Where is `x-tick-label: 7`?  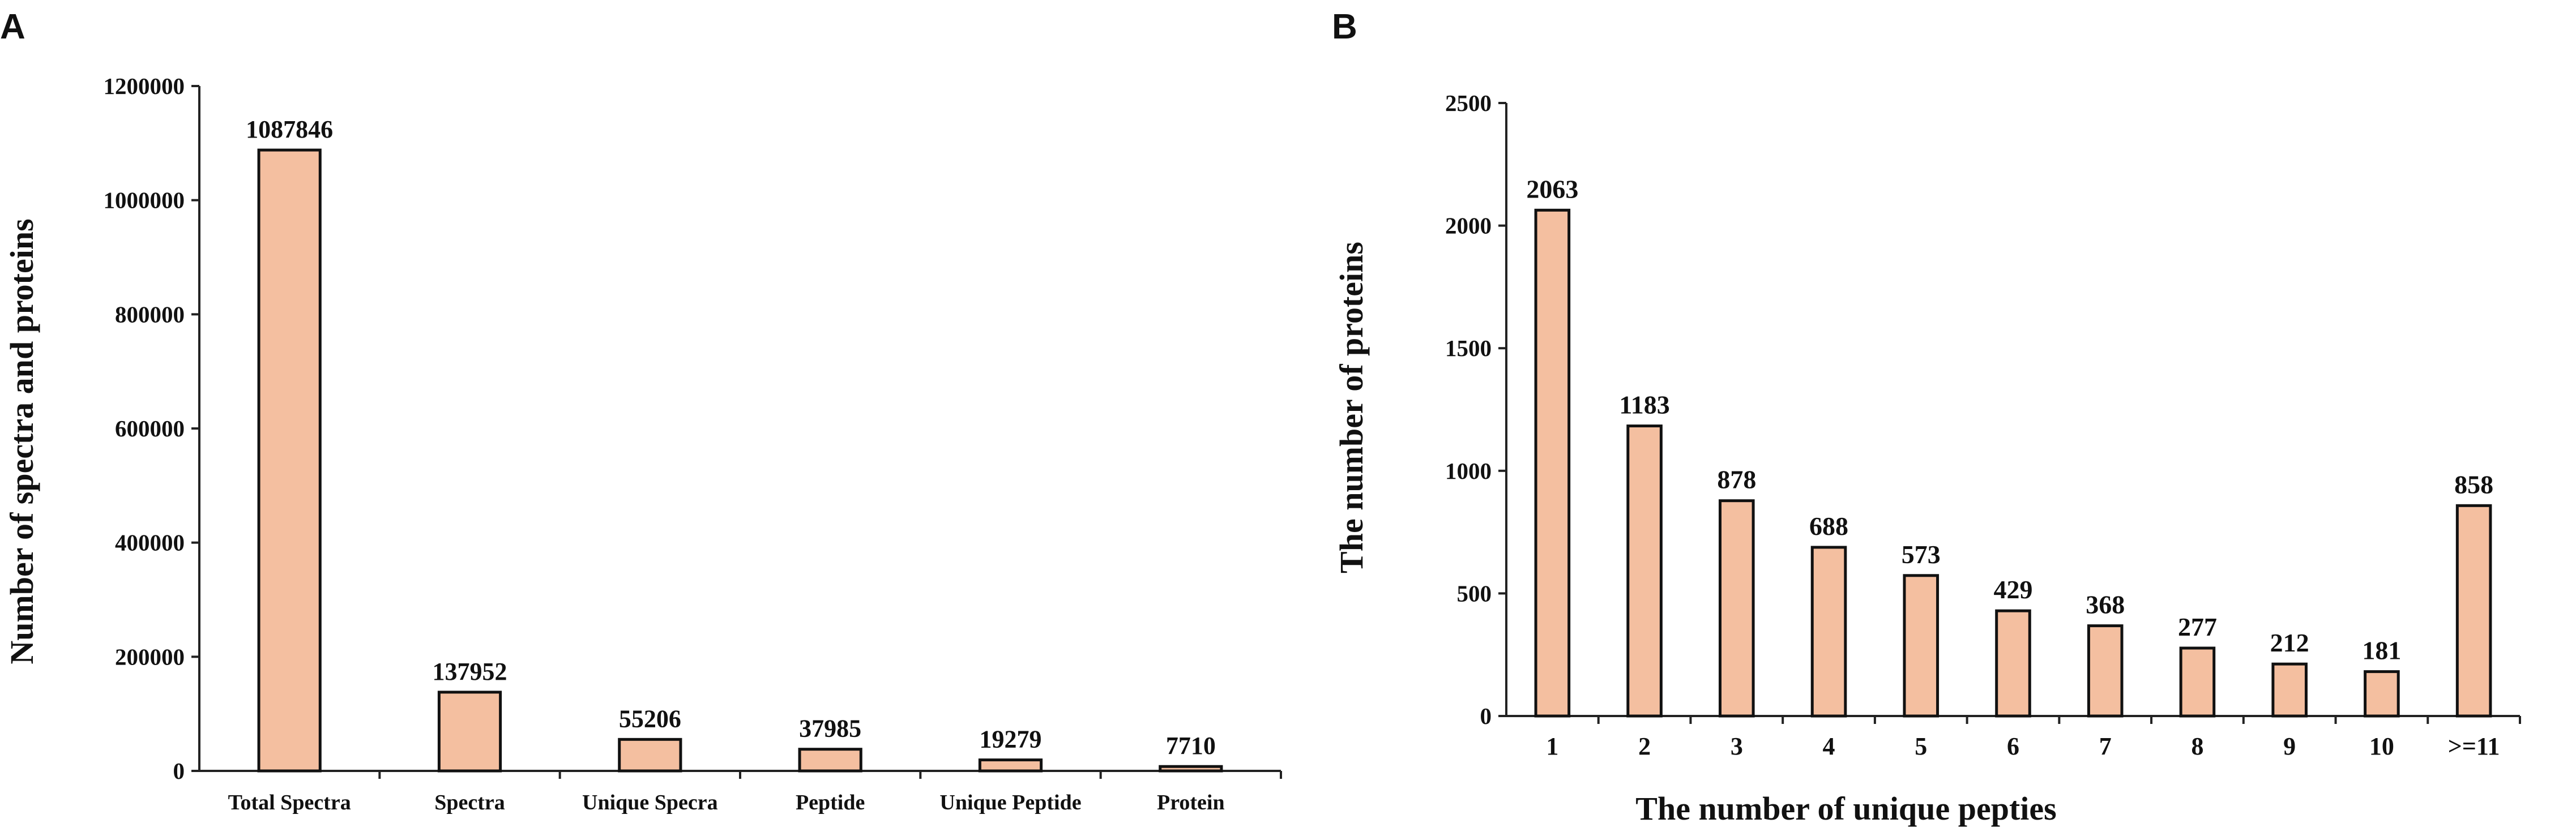
x-tick-label: 7 is located at coordinates (2105, 746).